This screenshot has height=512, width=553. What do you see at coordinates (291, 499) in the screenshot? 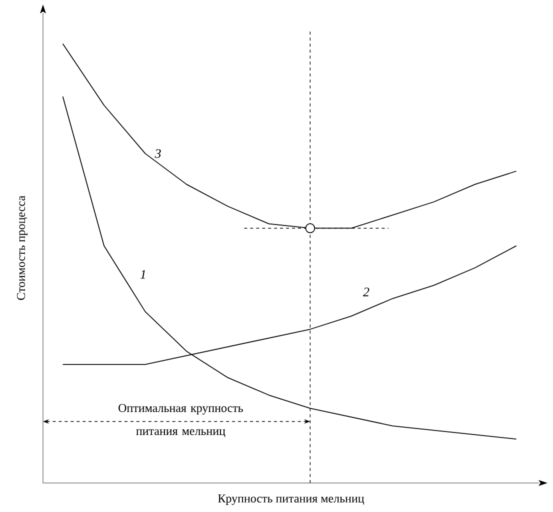
I see `x-axis-title: Крупность питания мельниц` at bounding box center [291, 499].